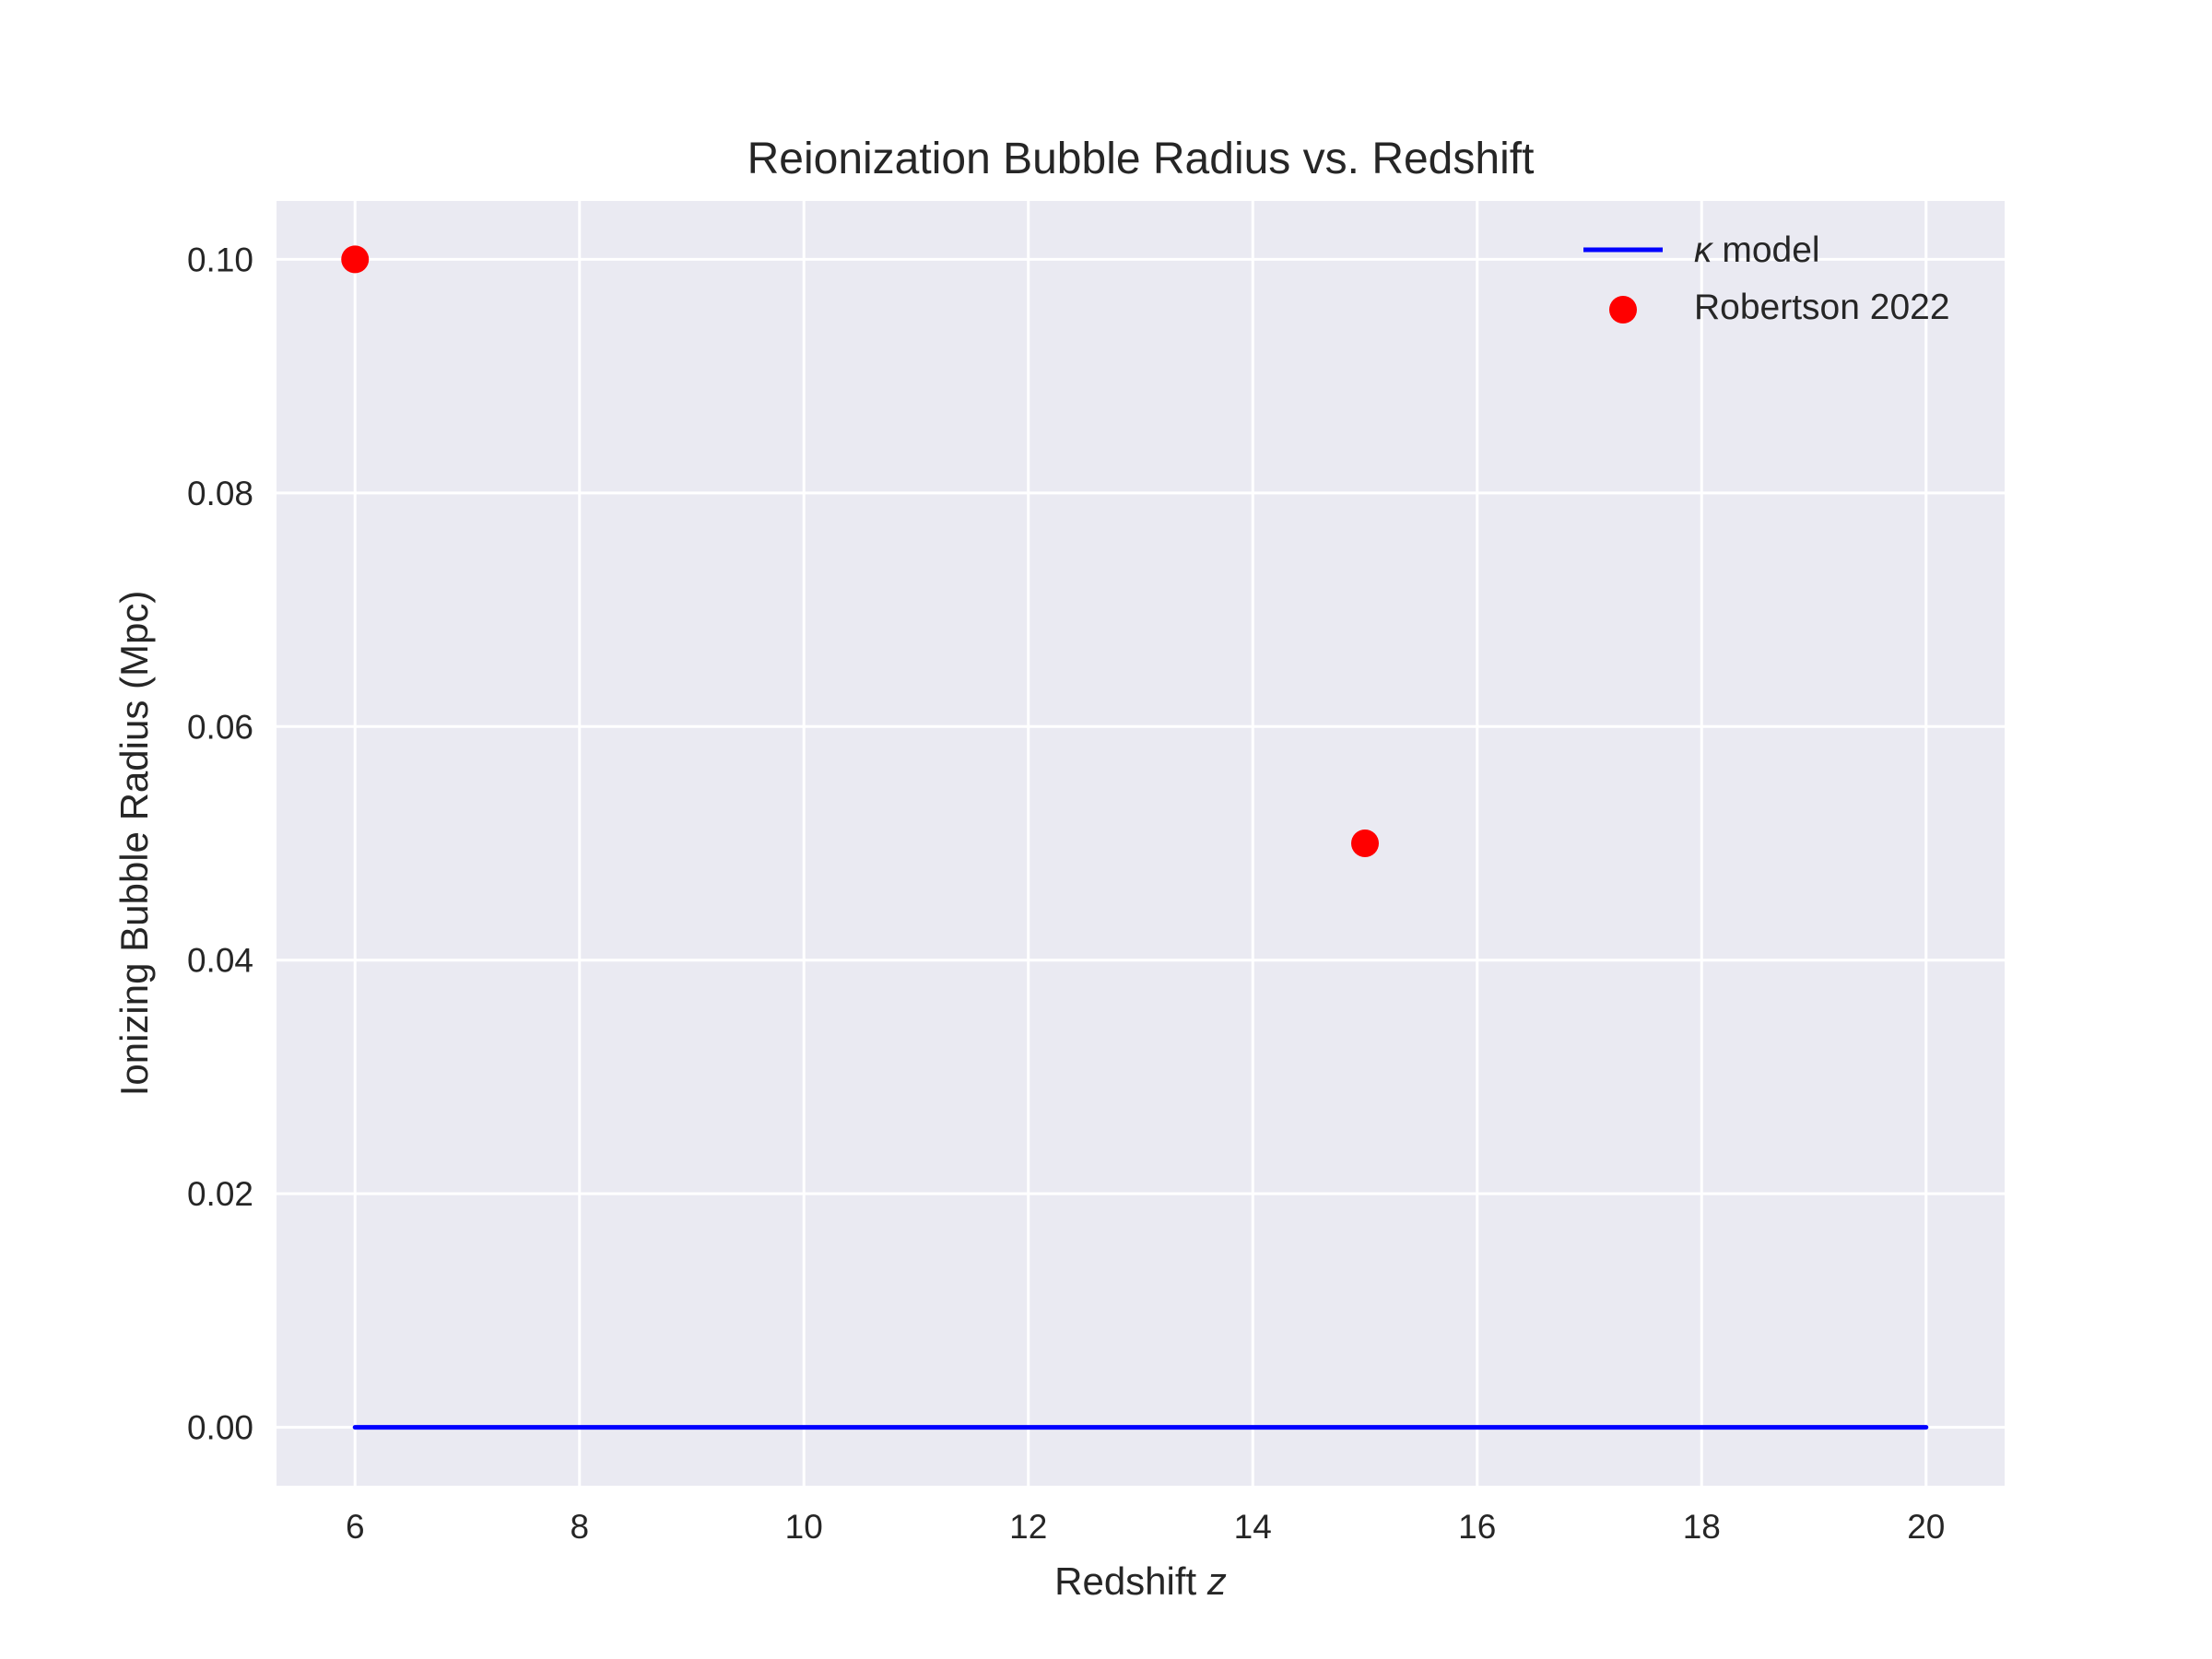 The height and width of the screenshot is (1659, 2212). Describe the element at coordinates (579, 1527) in the screenshot. I see `x-tick-label: 8` at that location.